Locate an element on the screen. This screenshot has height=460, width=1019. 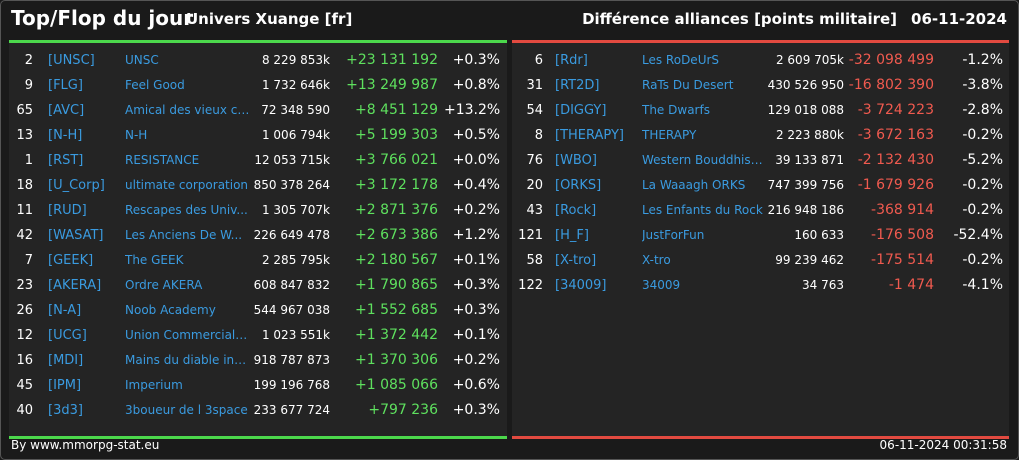
alliance-name-link: JustForFun is located at coordinates (673, 235).